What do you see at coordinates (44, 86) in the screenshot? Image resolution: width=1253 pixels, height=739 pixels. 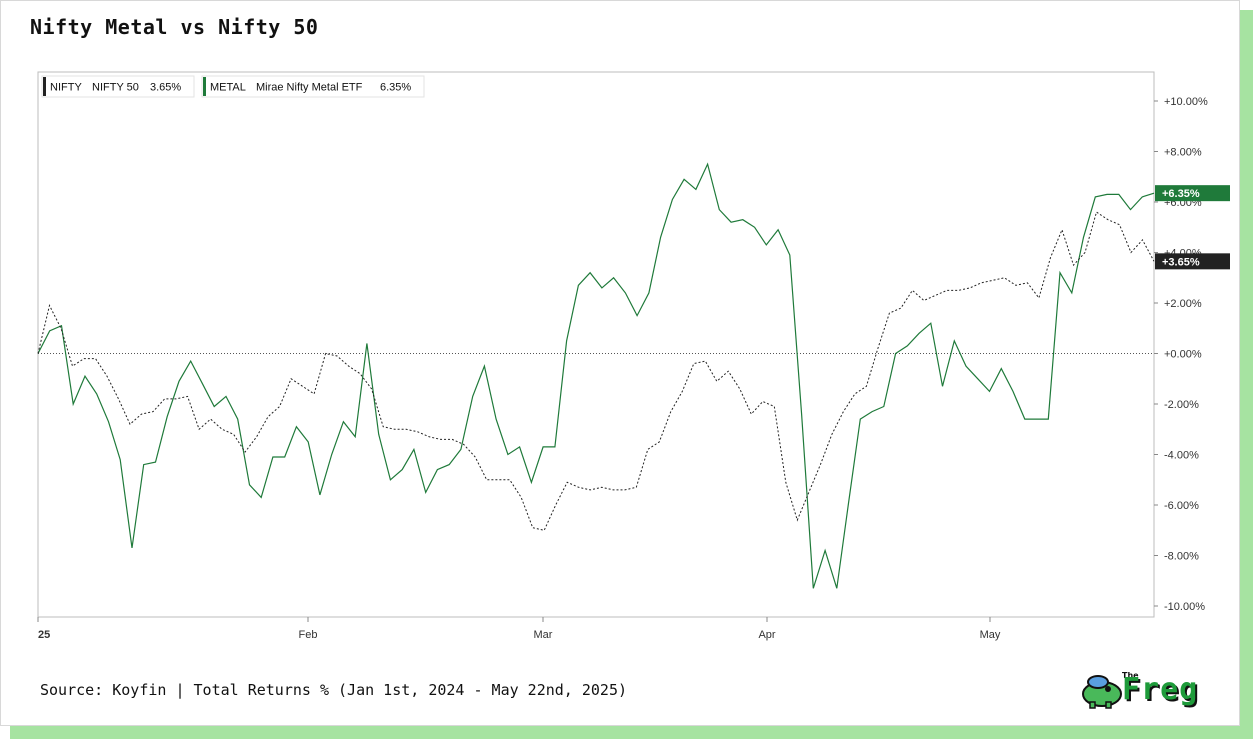 I see `legend-swatch-nifty` at bounding box center [44, 86].